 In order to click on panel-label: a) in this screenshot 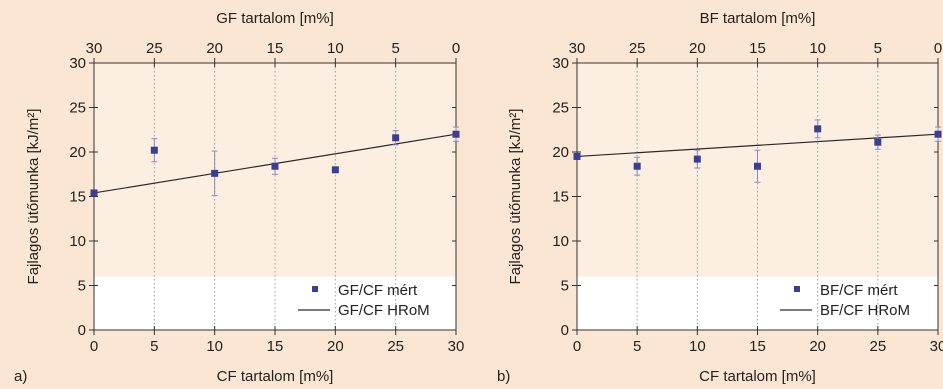, I will do `click(20, 376)`.